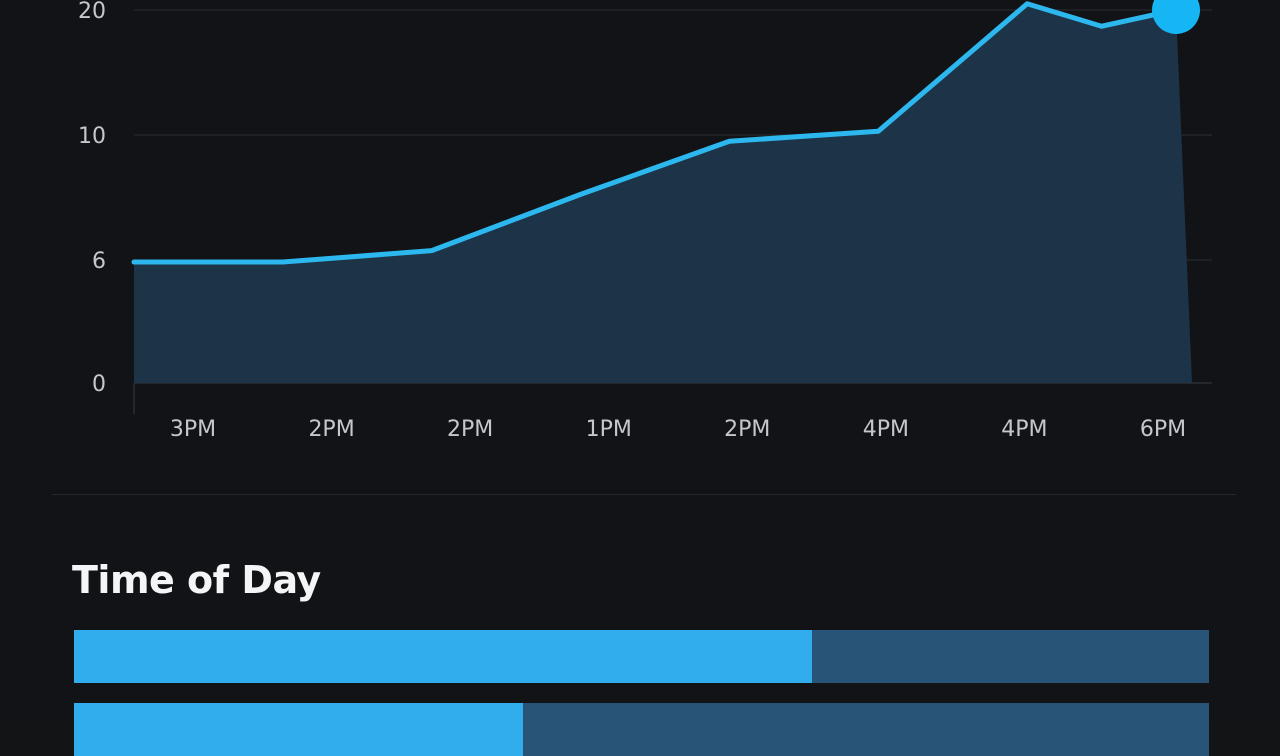 Image resolution: width=1280 pixels, height=756 pixels. What do you see at coordinates (99, 384) in the screenshot?
I see `y-tick-label: 0` at bounding box center [99, 384].